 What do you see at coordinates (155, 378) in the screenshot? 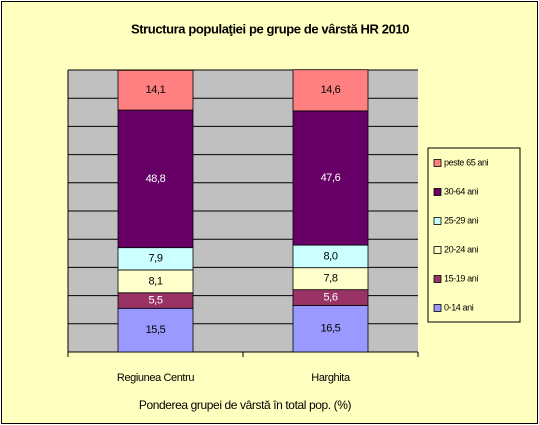
I see `x-tick-label: Regiunea Centru` at bounding box center [155, 378].